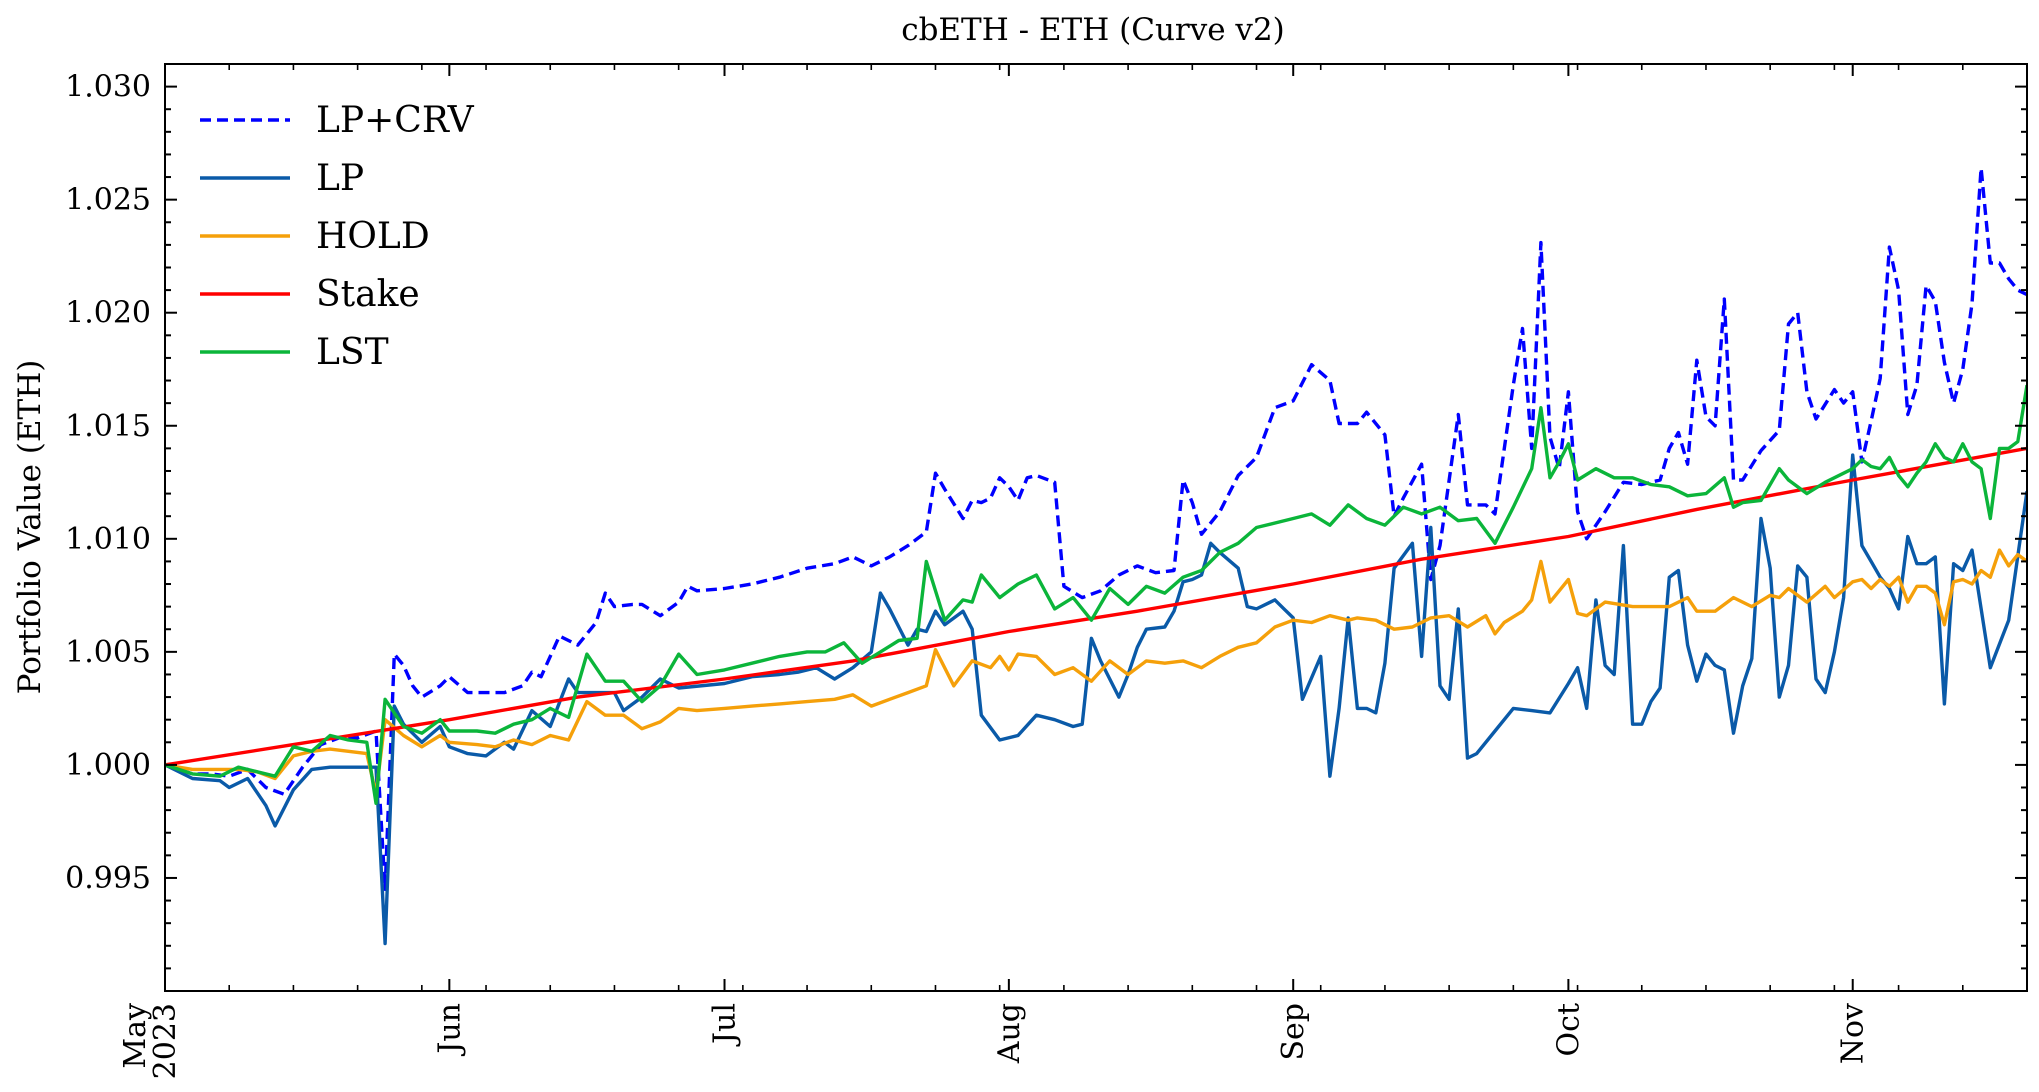  What do you see at coordinates (1293, 1032) in the screenshot?
I see `x-tick-label: Sep` at bounding box center [1293, 1032].